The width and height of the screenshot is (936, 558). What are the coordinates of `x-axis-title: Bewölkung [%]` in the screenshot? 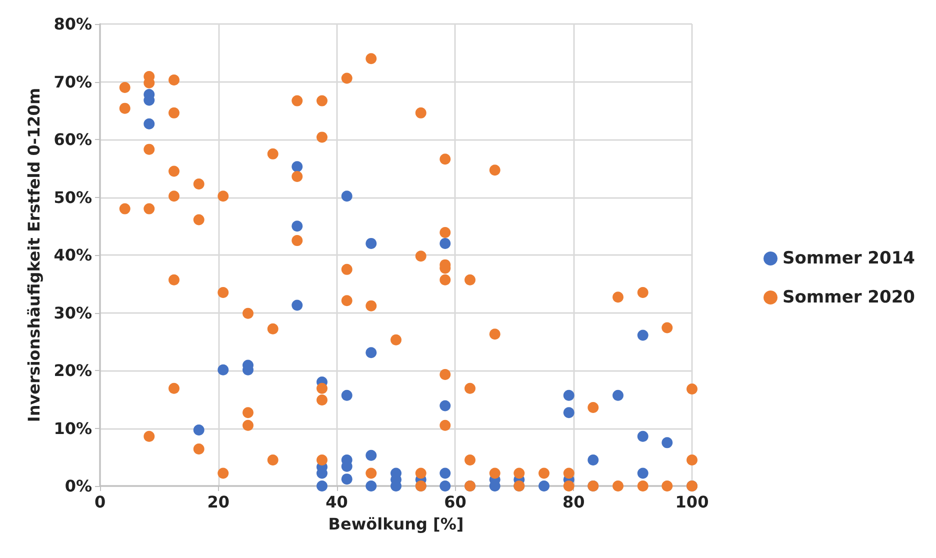 It's located at (396, 524).